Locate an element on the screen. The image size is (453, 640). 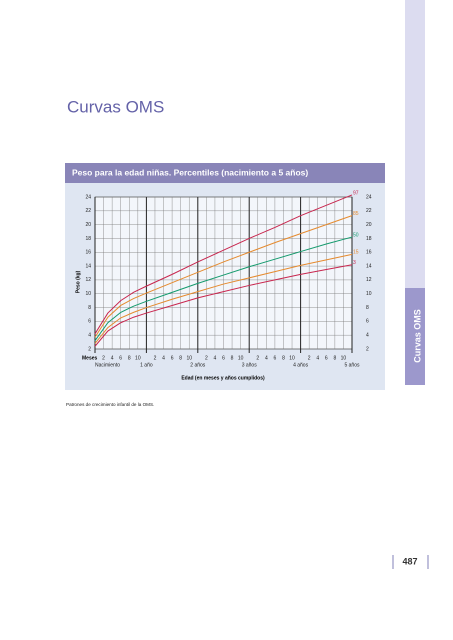
y-tick-label: 4 is located at coordinates (89, 336).